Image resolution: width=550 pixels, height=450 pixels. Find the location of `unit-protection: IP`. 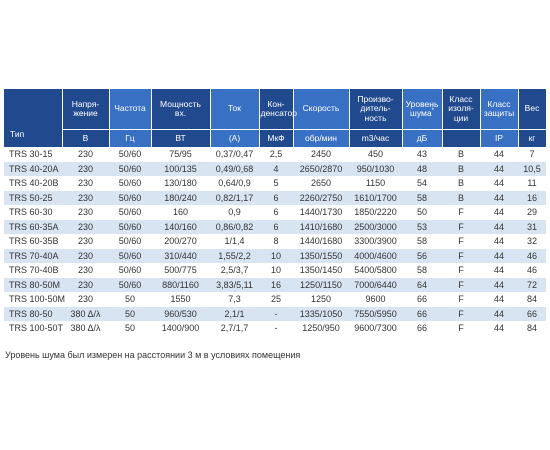

unit-protection: IP is located at coordinates (499, 138).